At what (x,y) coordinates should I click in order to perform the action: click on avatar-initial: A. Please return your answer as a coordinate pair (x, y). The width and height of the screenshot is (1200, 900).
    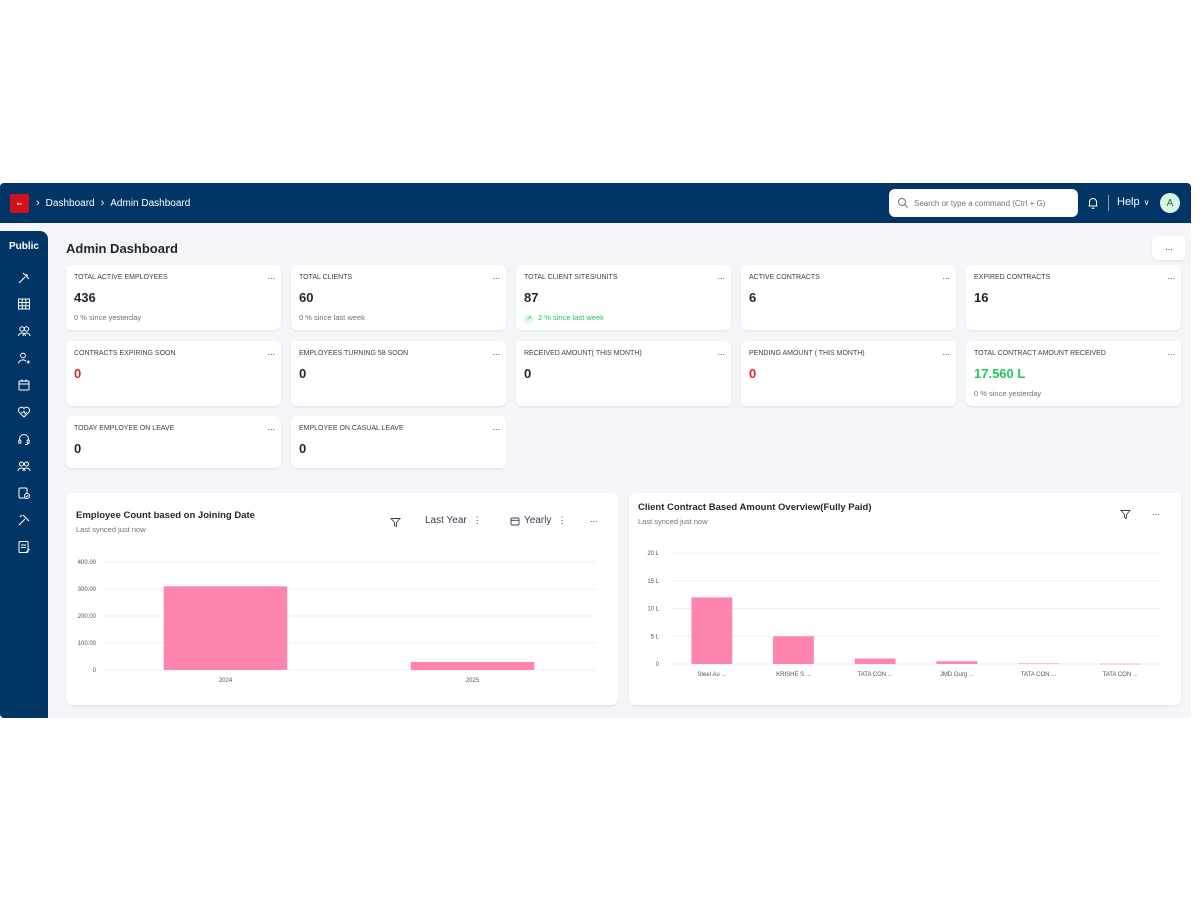
    Looking at the image, I should click on (1170, 203).